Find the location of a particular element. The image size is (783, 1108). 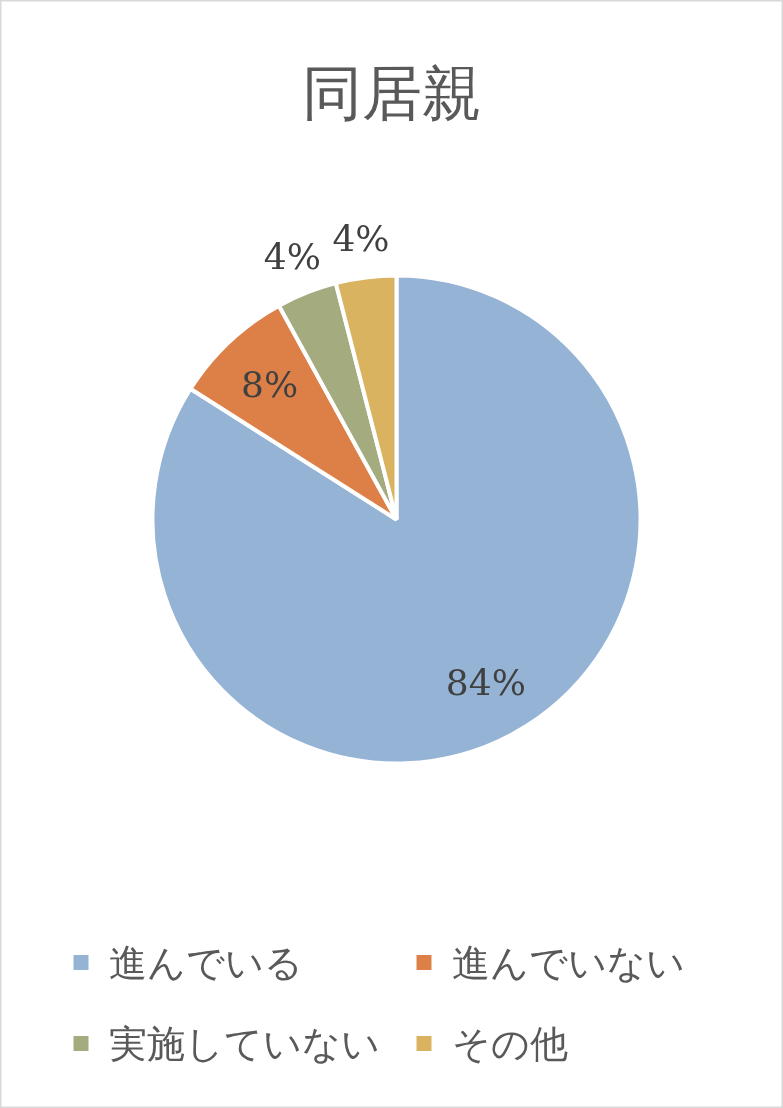

legend-label: その他 is located at coordinates (509, 1043).